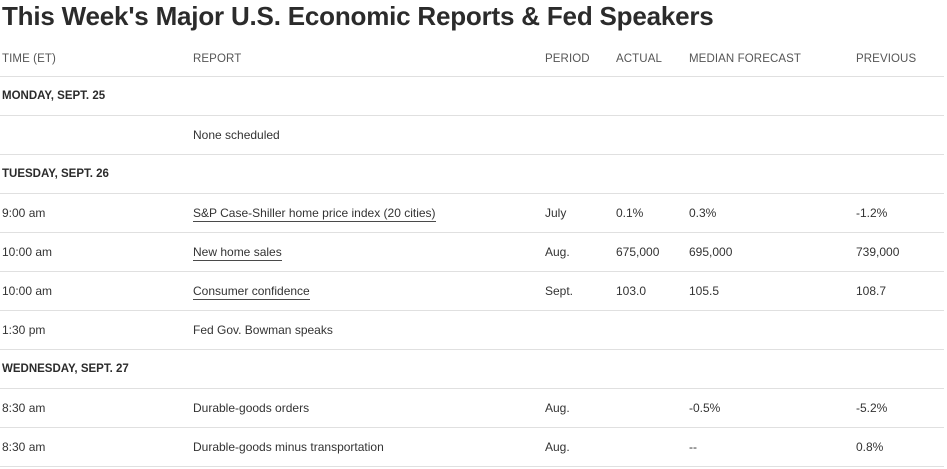 This screenshot has width=947, height=469. I want to click on day-header-row: WEDNESDAY, SEPT. 27, so click(472, 369).